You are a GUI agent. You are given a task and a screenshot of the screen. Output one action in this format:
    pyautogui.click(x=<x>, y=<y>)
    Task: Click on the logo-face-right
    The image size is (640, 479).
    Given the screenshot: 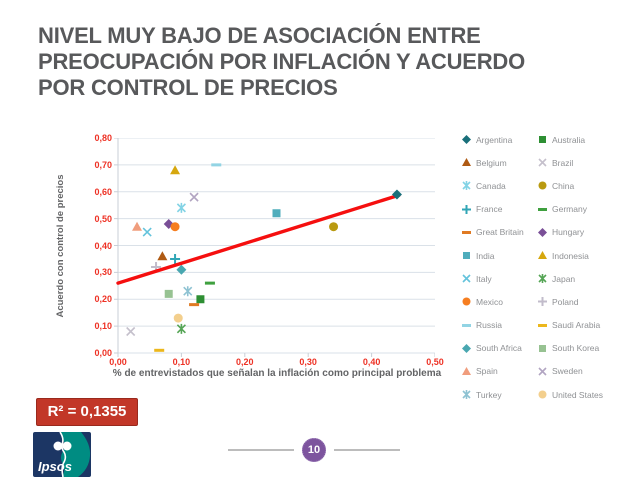 What is the action you would take?
    pyautogui.click(x=67, y=446)
    